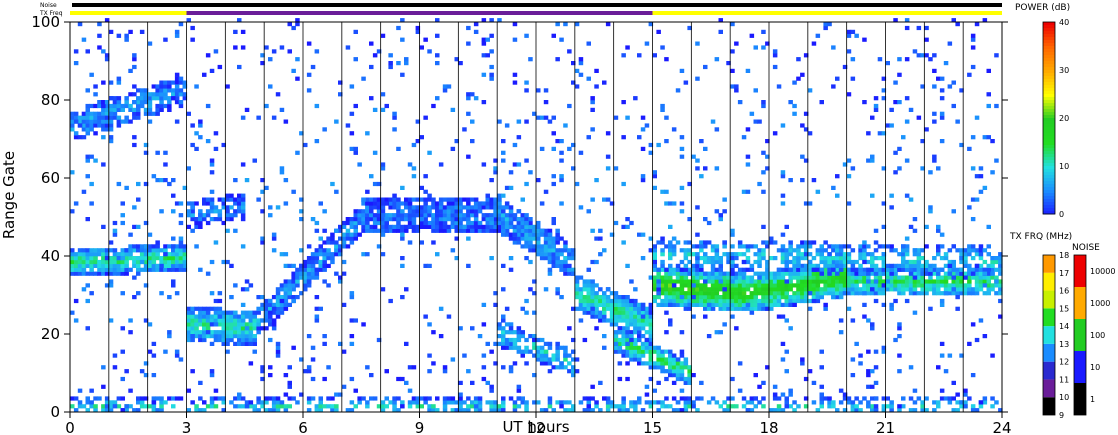 The image size is (1118, 435). I want to click on noise-colorbar-cell, so click(1080, 303).